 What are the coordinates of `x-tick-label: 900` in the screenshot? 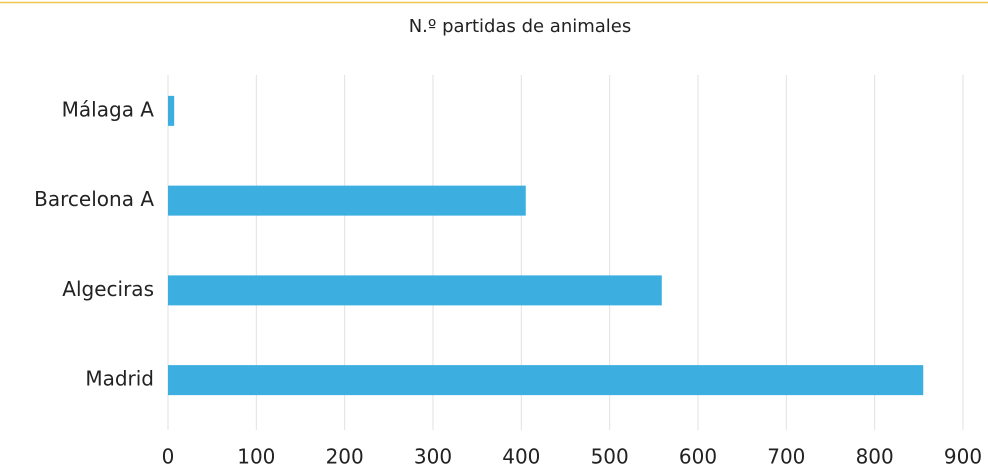 It's located at (963, 457).